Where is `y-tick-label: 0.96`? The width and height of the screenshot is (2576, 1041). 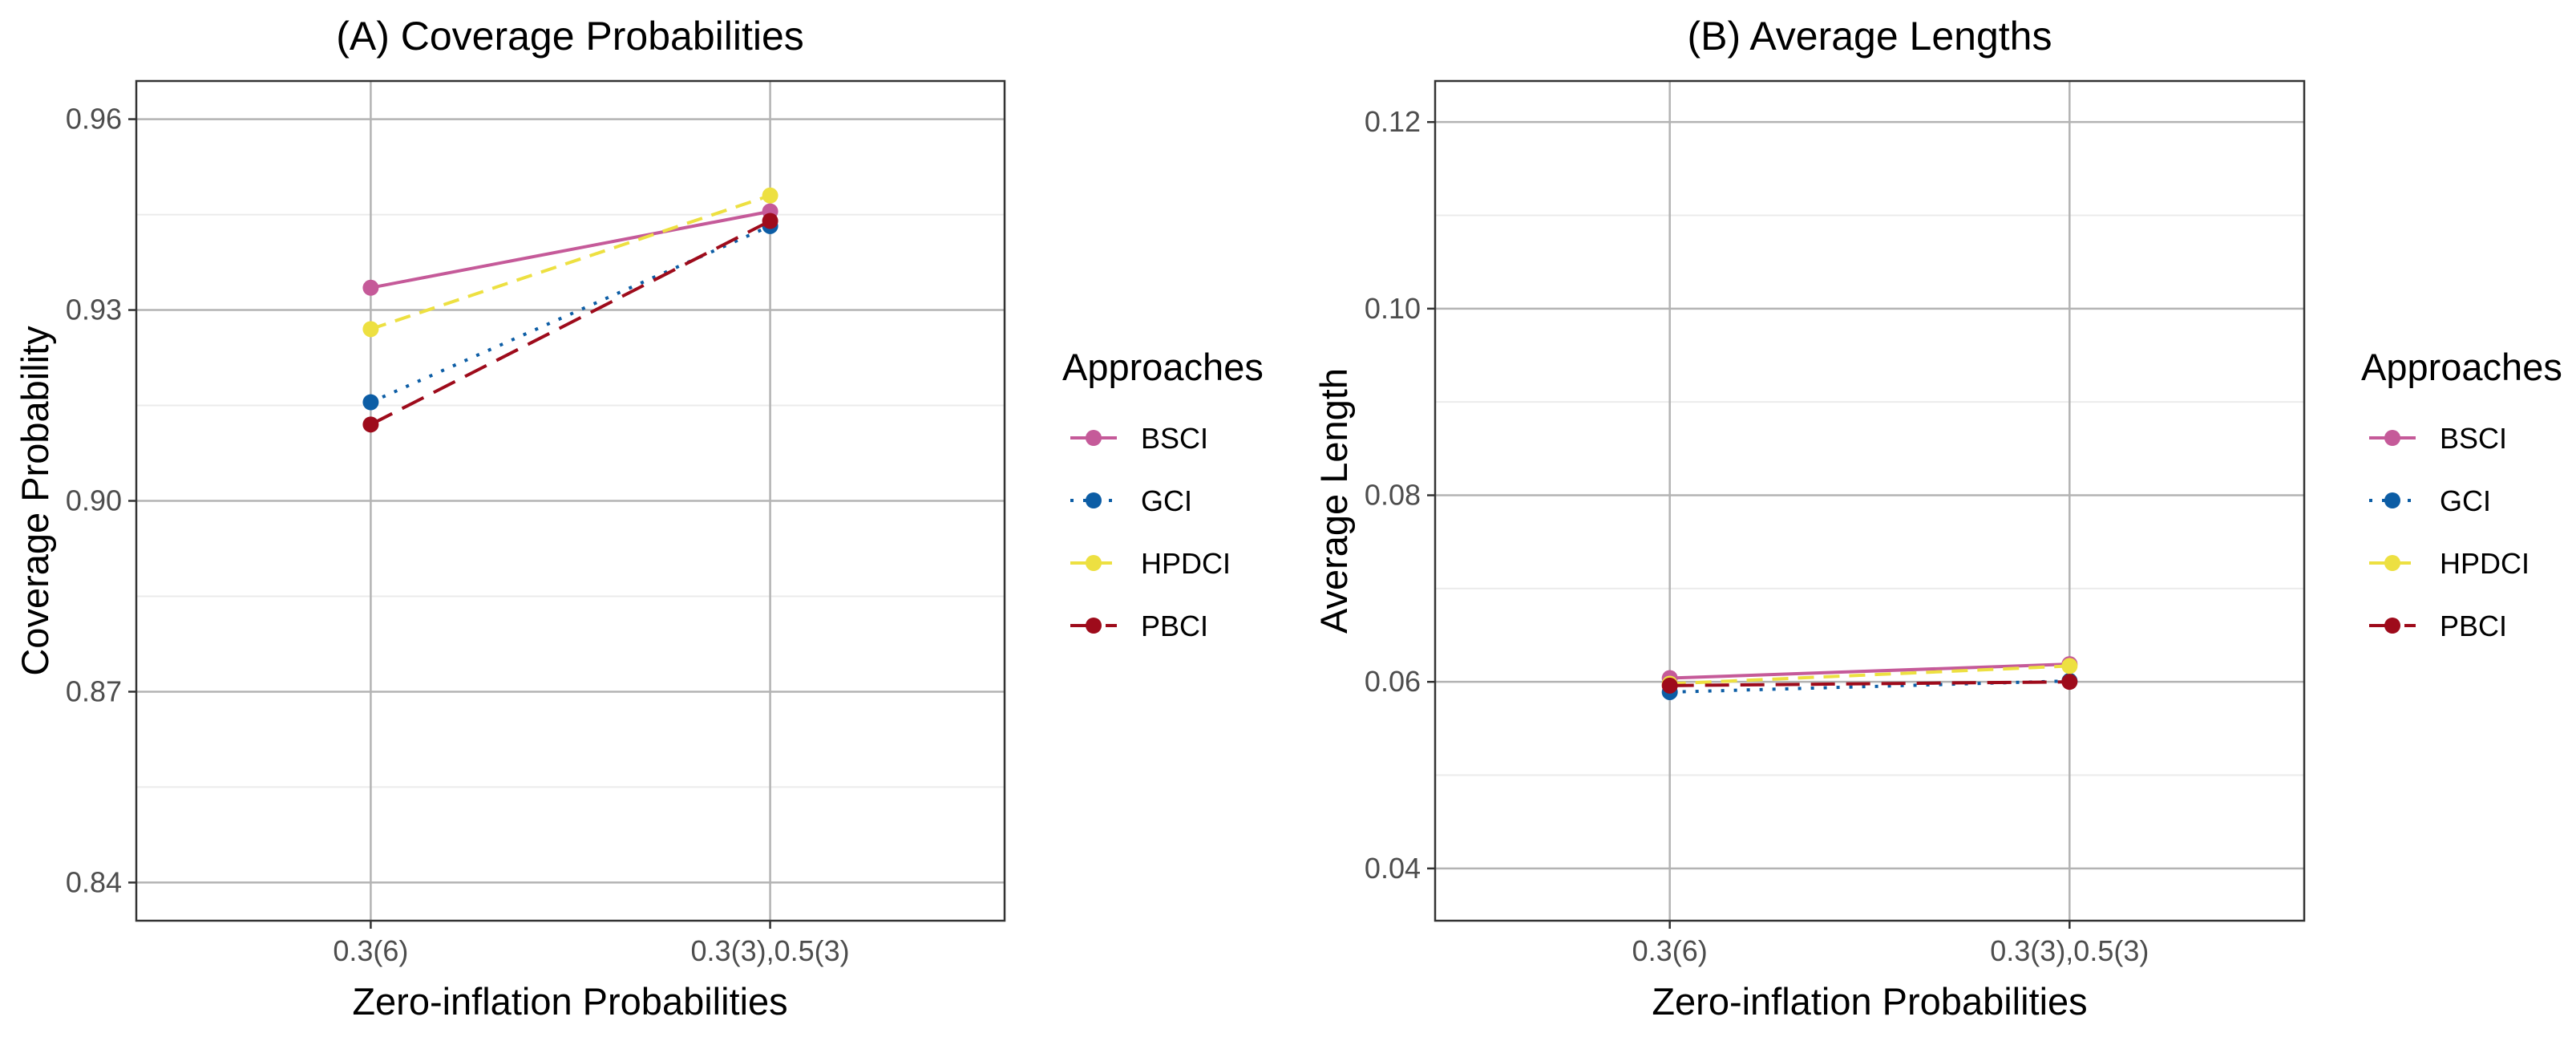 y-tick-label: 0.96 is located at coordinates (94, 119).